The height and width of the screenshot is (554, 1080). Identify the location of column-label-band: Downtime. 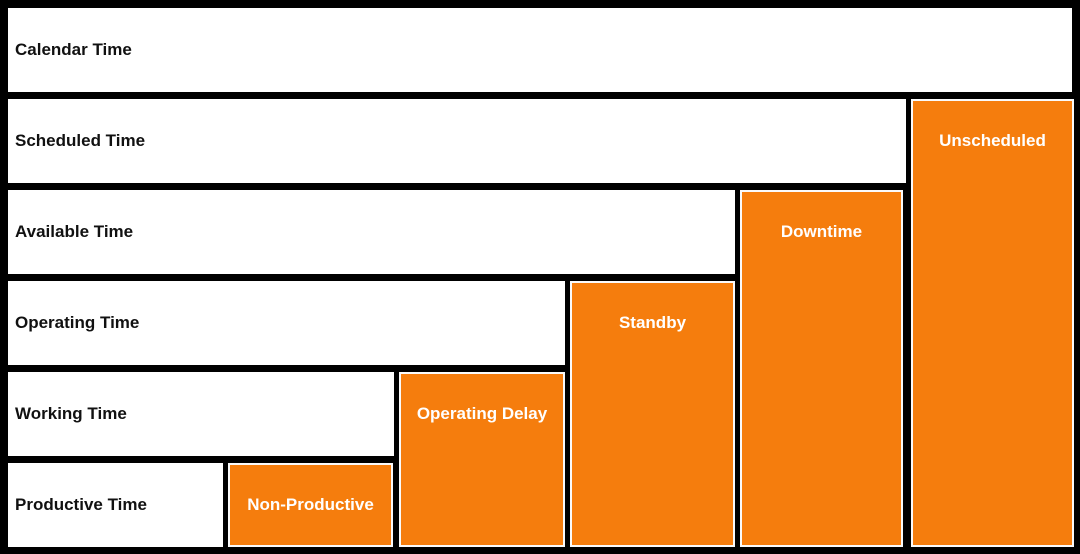
(821, 232).